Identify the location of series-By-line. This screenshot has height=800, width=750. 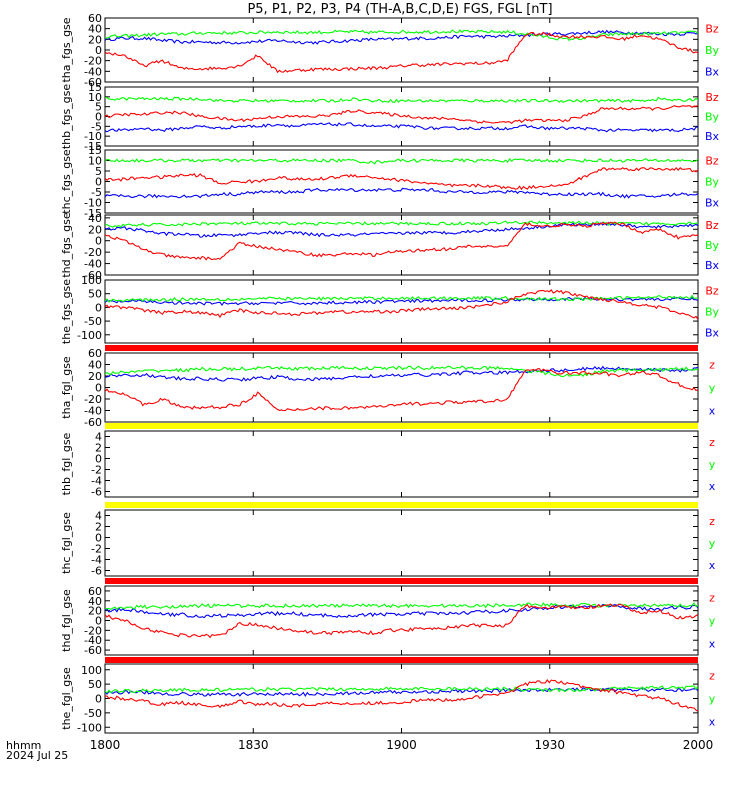
(401, 35).